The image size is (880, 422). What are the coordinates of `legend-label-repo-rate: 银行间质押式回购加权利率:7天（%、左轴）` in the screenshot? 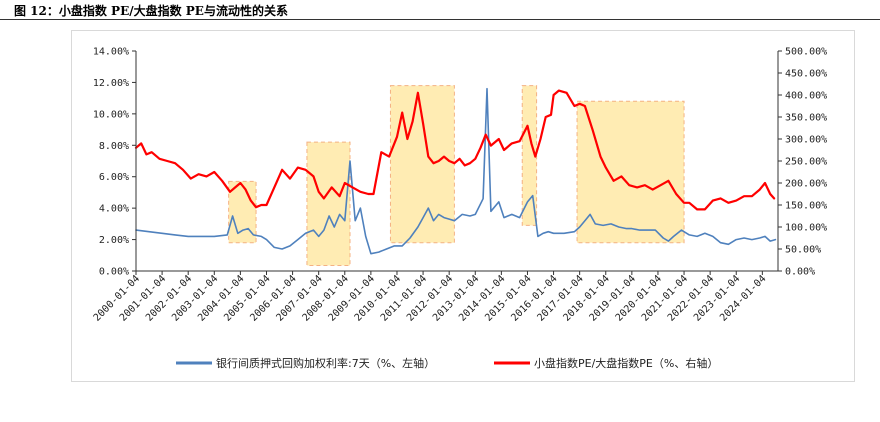 It's located at (325, 363).